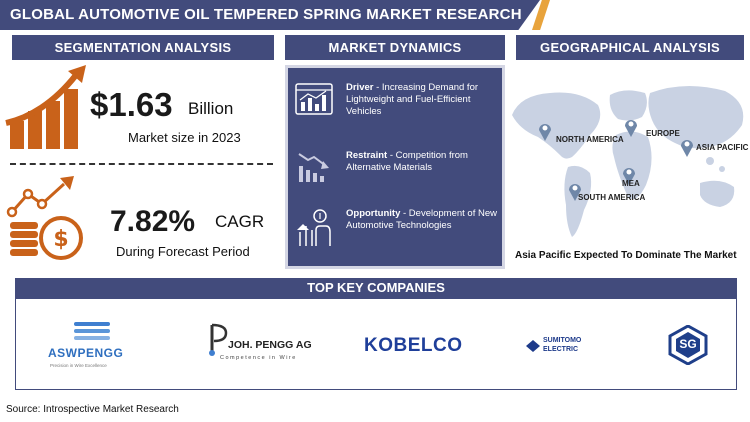  I want to click on geography-heading: GEOGRAPHICAL ANALYSIS, so click(630, 47).